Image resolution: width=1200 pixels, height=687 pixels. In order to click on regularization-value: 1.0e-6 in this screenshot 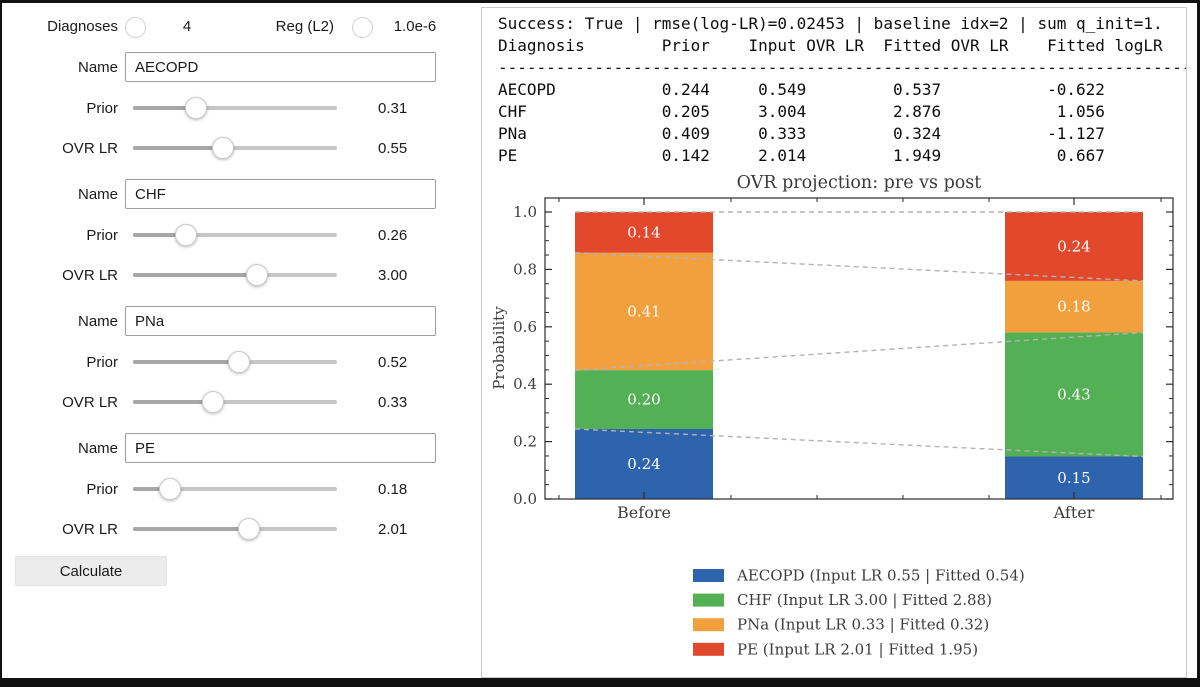, I will do `click(415, 26)`.